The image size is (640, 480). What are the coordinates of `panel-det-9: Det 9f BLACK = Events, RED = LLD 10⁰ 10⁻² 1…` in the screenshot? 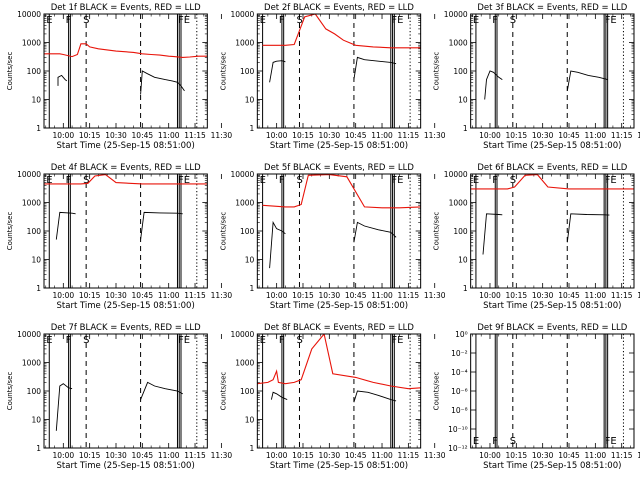 It's located at (536, 397).